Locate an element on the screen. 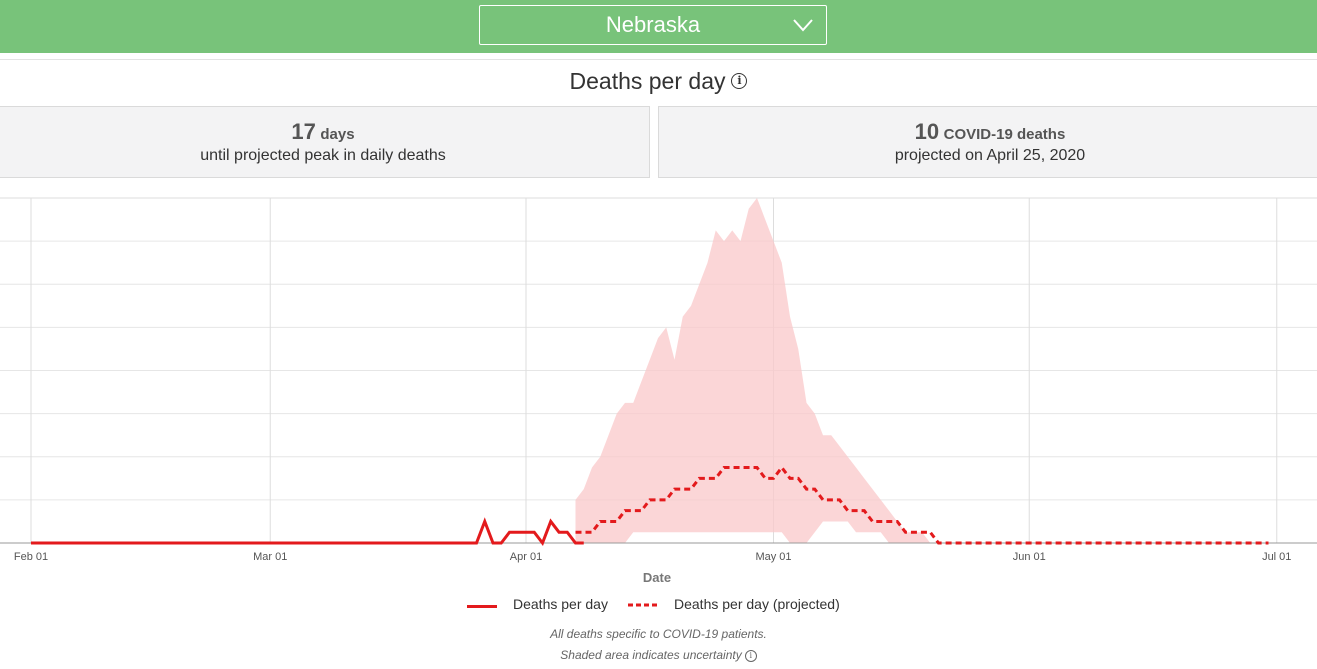 The image size is (1317, 669). uncertainty-info-icon: i is located at coordinates (750, 655).